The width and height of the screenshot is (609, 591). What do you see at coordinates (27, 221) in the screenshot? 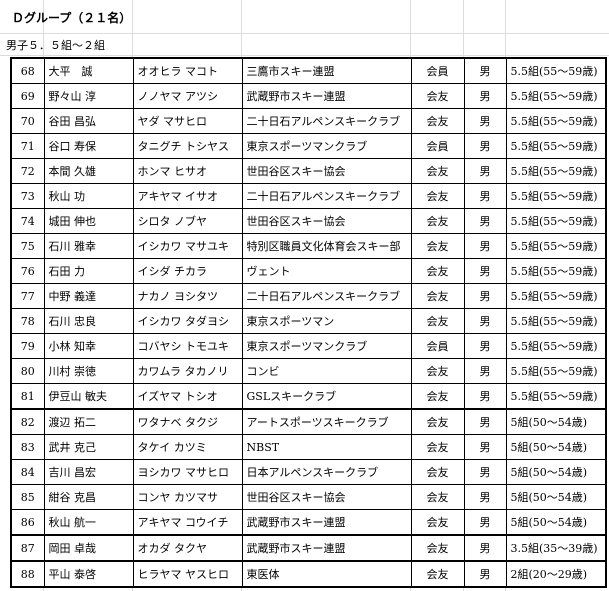
I see `number-cell: 74` at bounding box center [27, 221].